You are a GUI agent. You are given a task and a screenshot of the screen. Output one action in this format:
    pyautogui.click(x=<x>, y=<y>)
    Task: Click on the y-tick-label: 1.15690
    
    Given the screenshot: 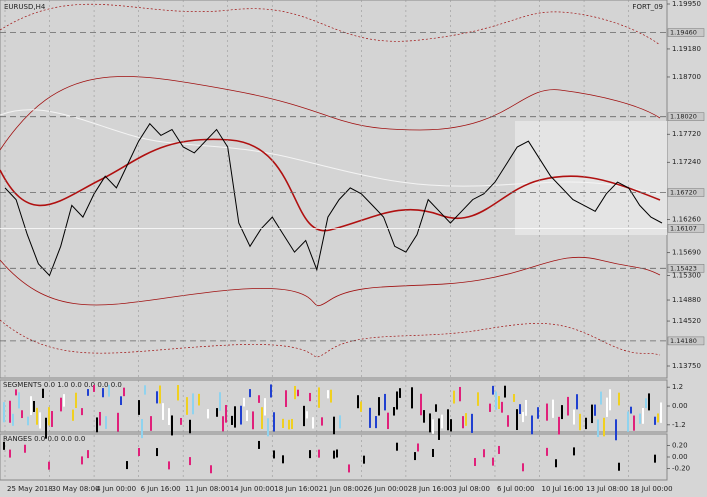 What is the action you would take?
    pyautogui.click(x=686, y=253)
    